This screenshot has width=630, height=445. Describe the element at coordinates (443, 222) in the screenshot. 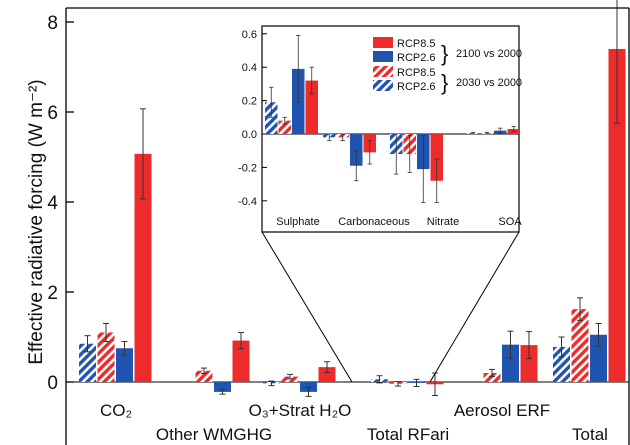

I see `inset-x-label-nitrate: Nitrate` at that location.